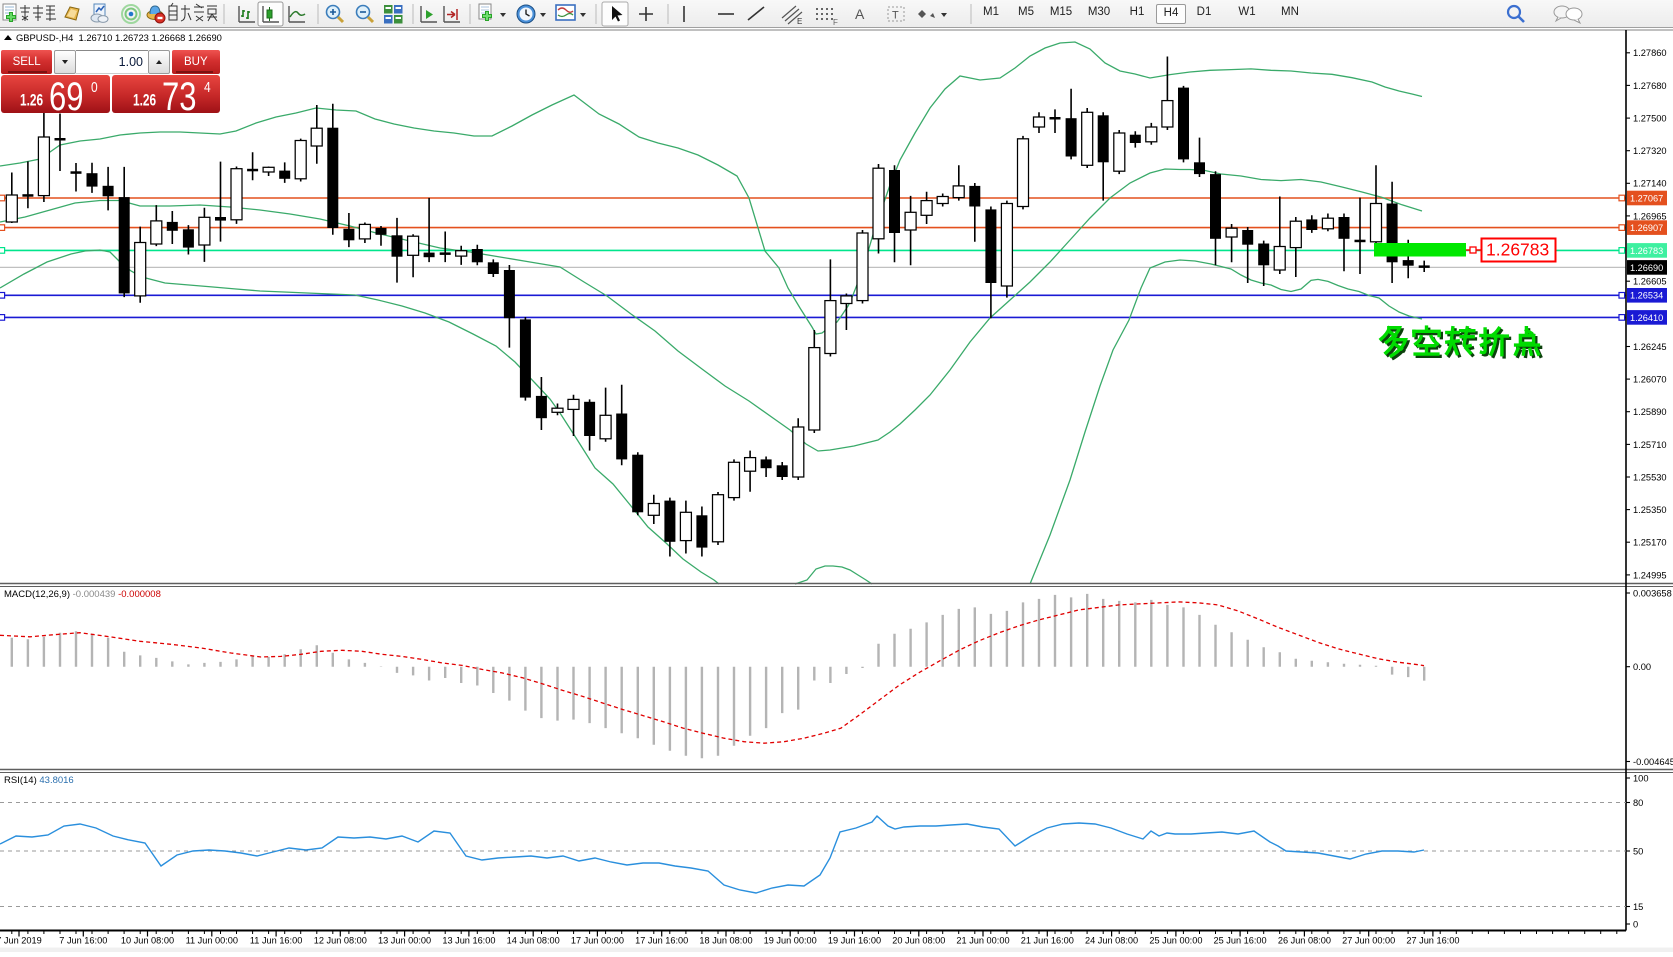 The image size is (1673, 957). What do you see at coordinates (799, 21) in the screenshot?
I see `svg-text: E` at bounding box center [799, 21].